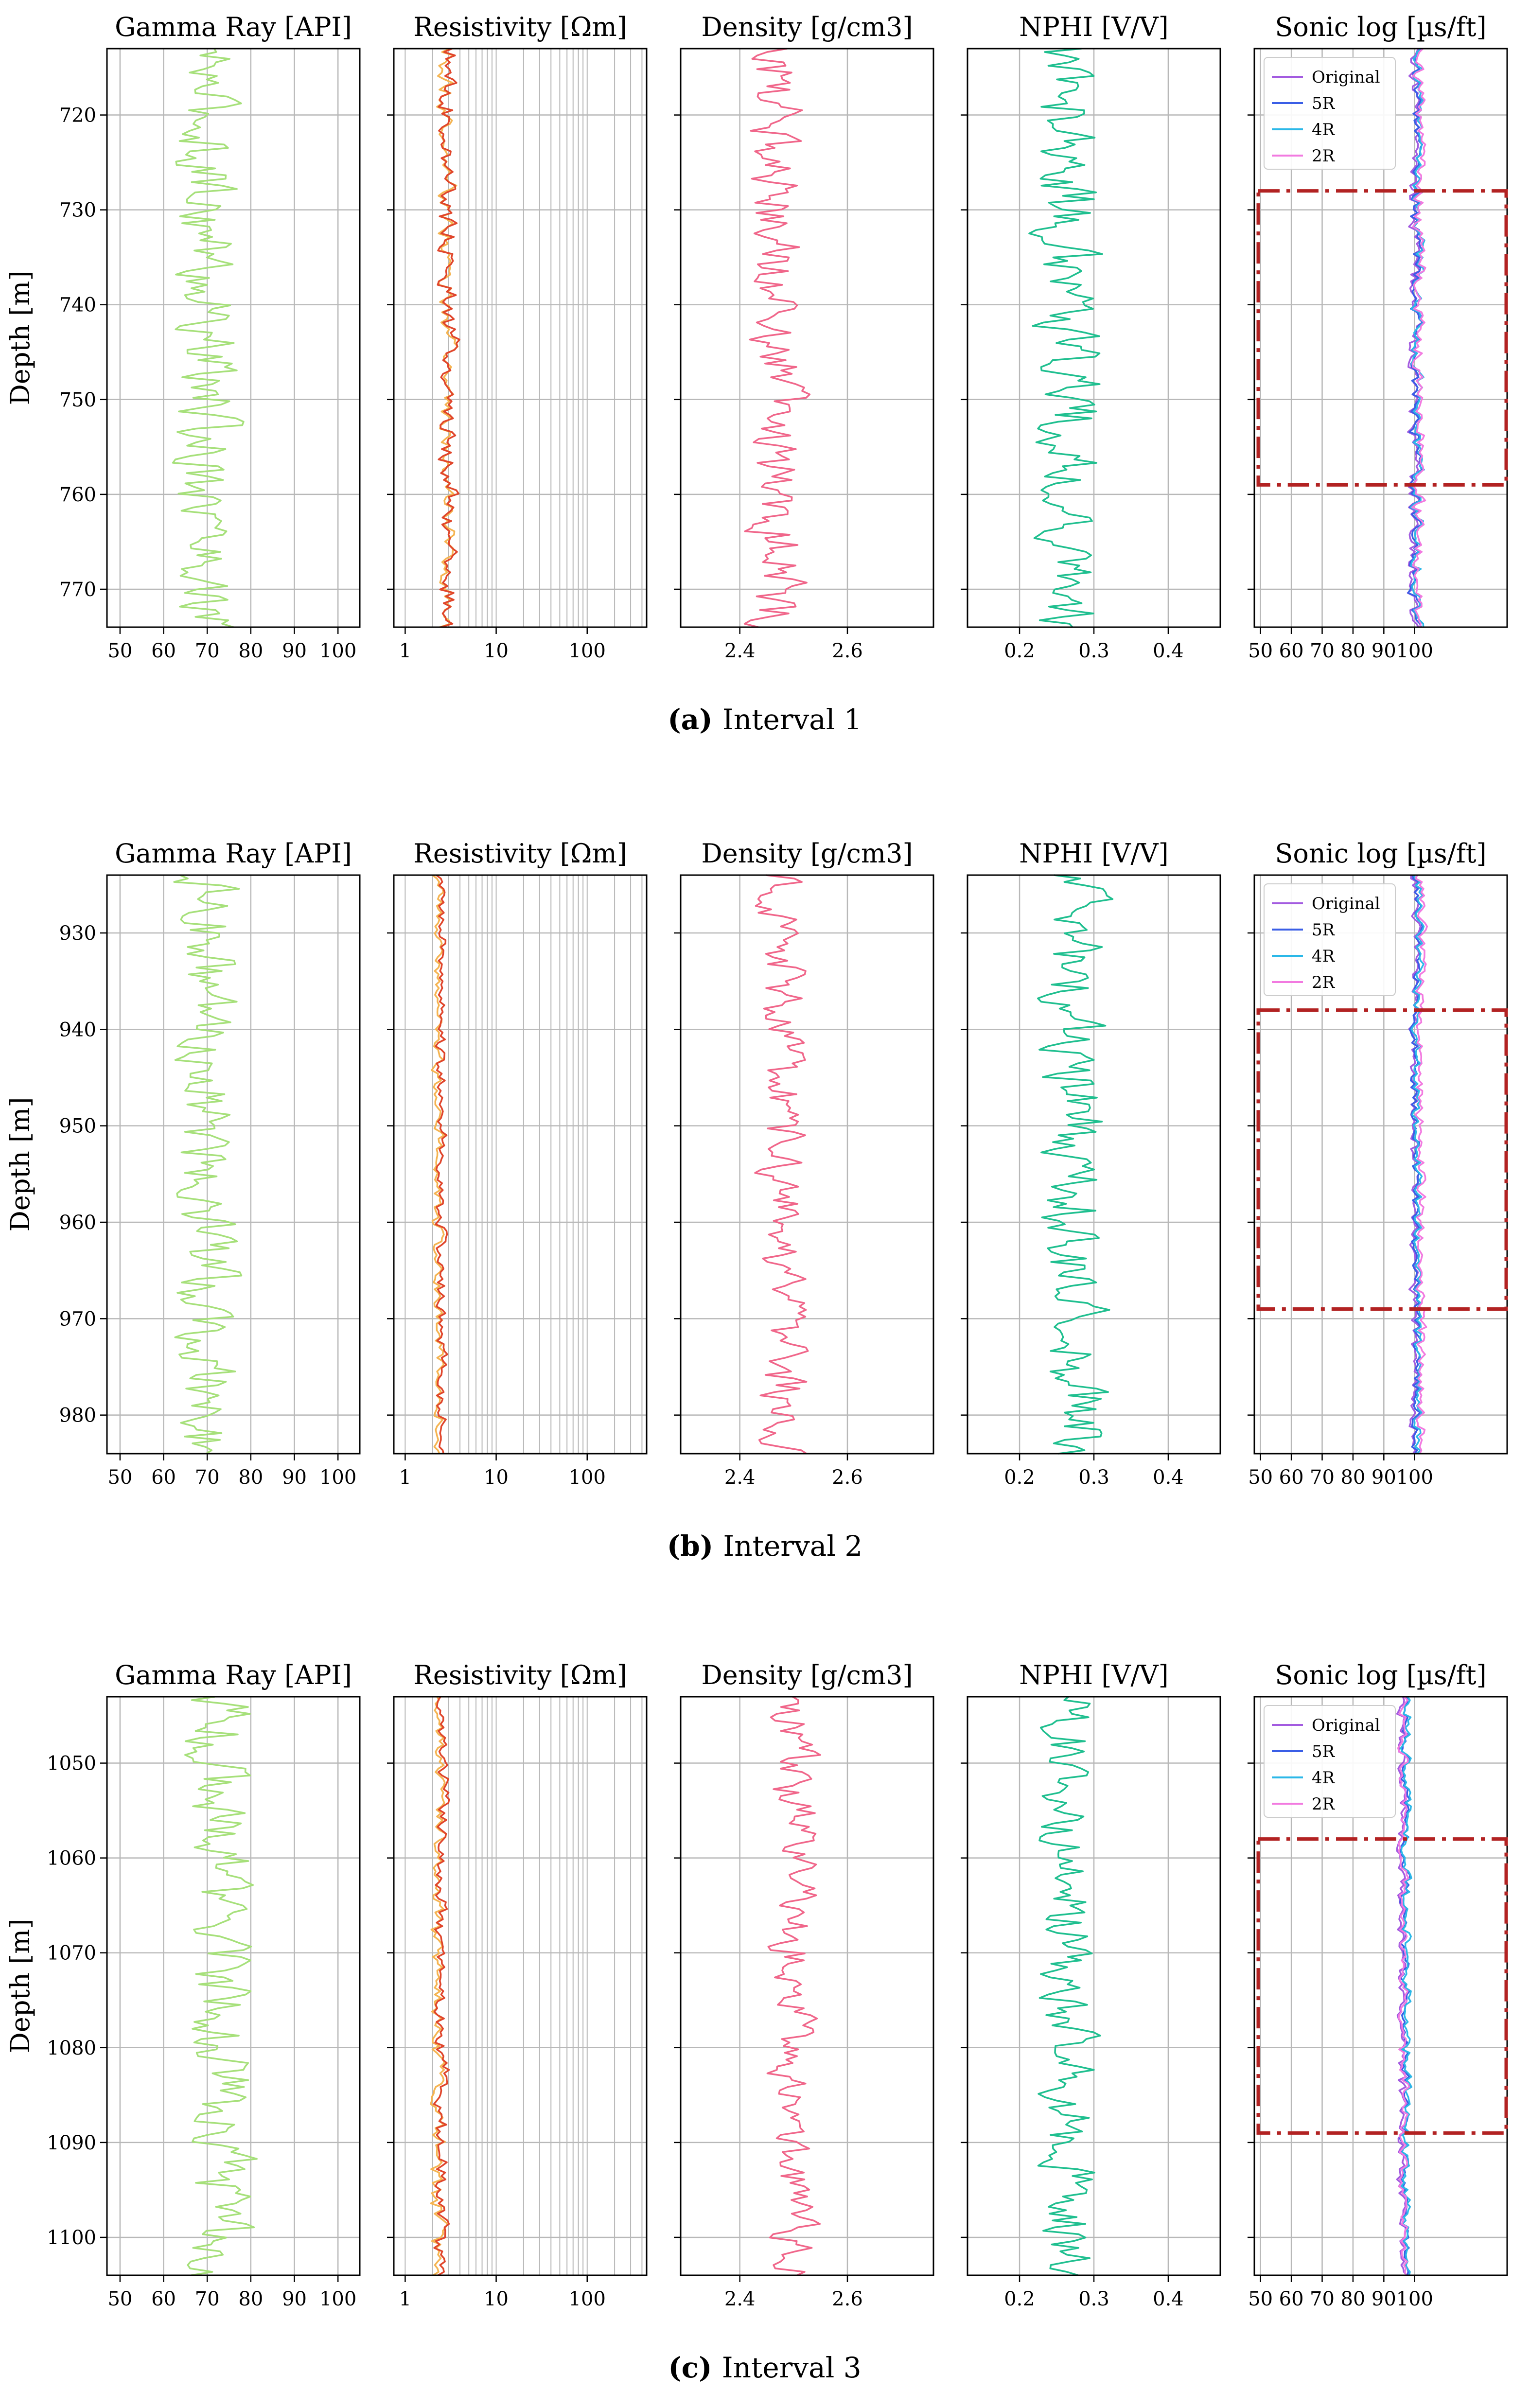  What do you see at coordinates (77, 1416) in the screenshot?
I see `y-tick-label: 980` at bounding box center [77, 1416].